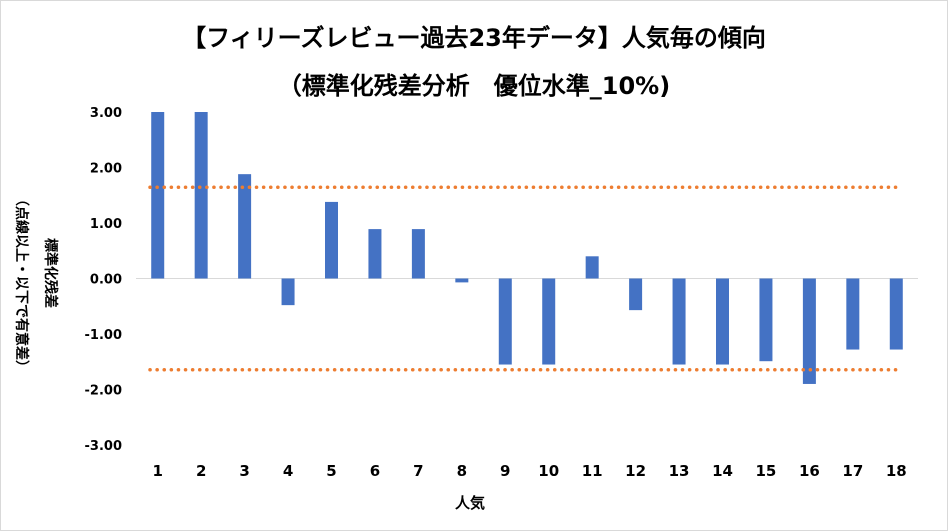  Describe the element at coordinates (201, 471) in the screenshot. I see `x-tick-label: 2` at that location.